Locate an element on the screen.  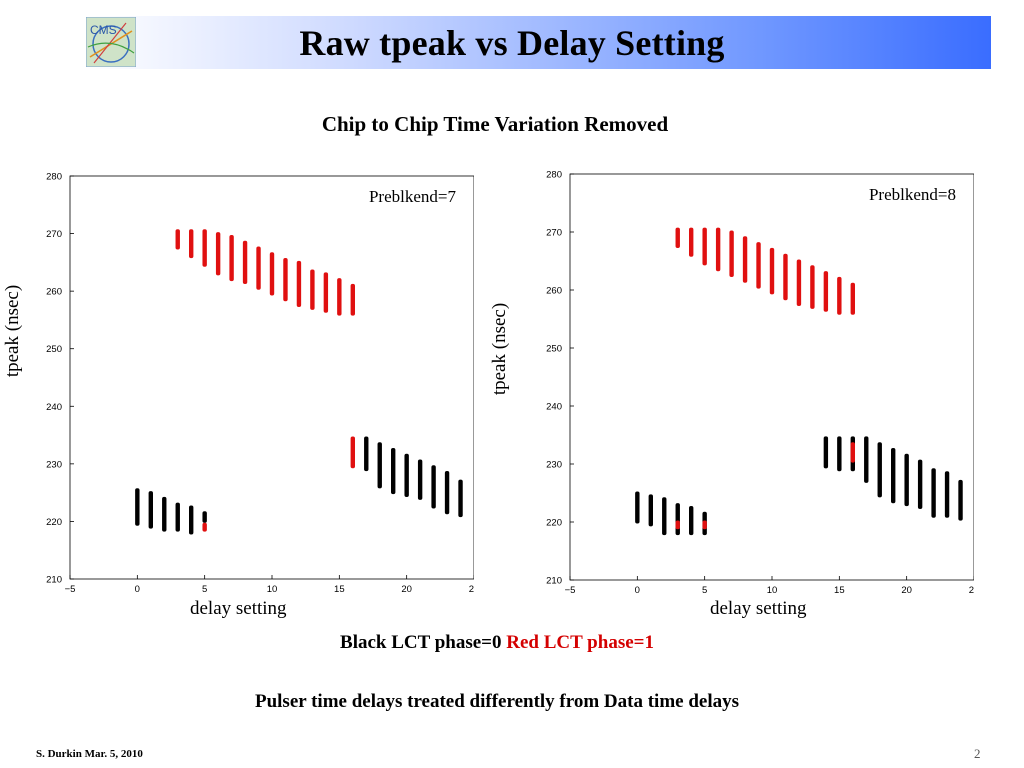
title-bar is located at coordinates (537, 42).